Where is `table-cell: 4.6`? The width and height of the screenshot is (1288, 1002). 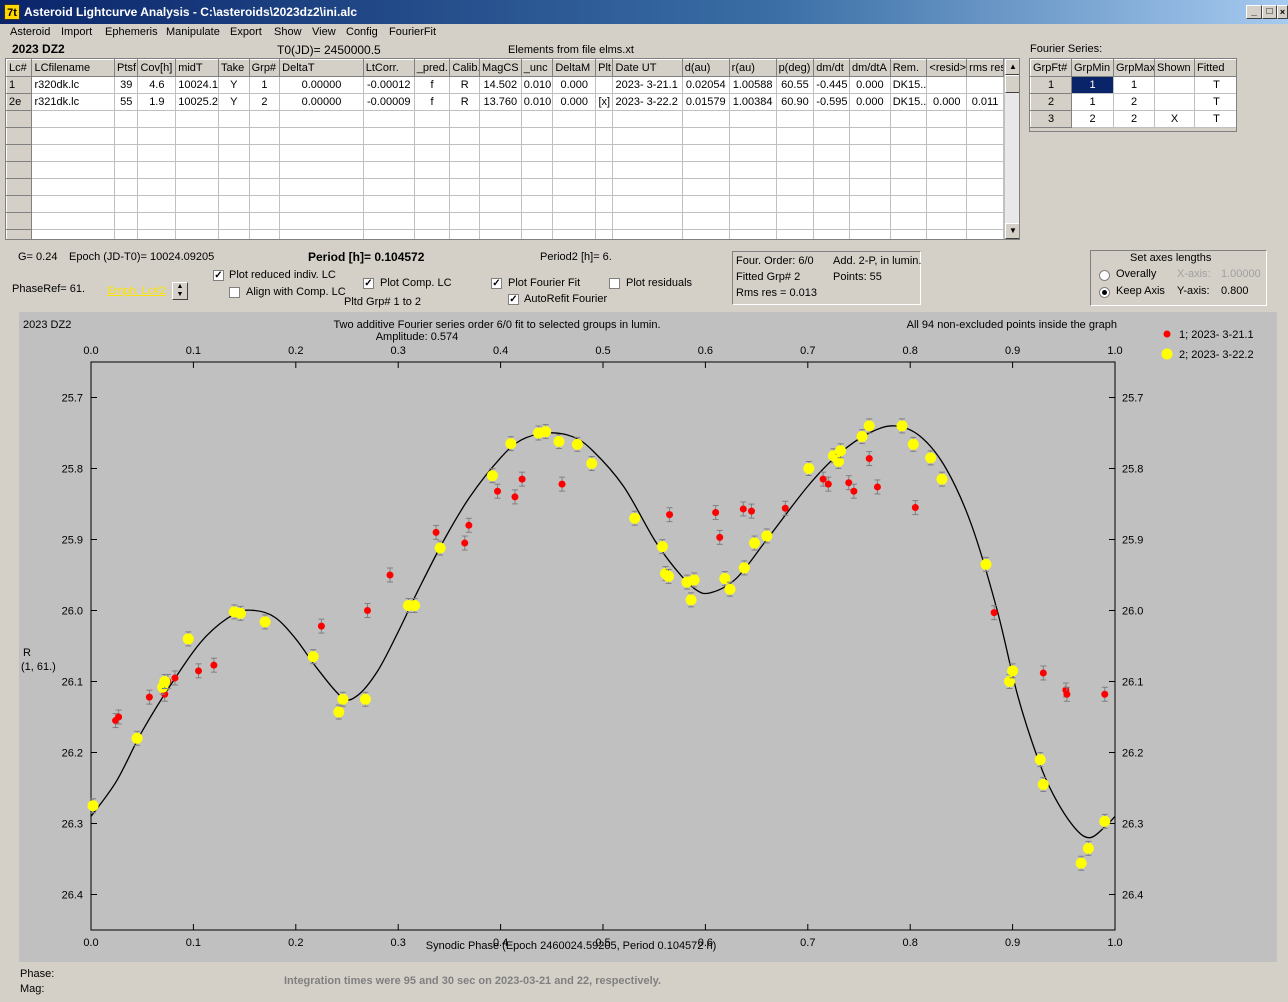
table-cell: 4.6 is located at coordinates (157, 85).